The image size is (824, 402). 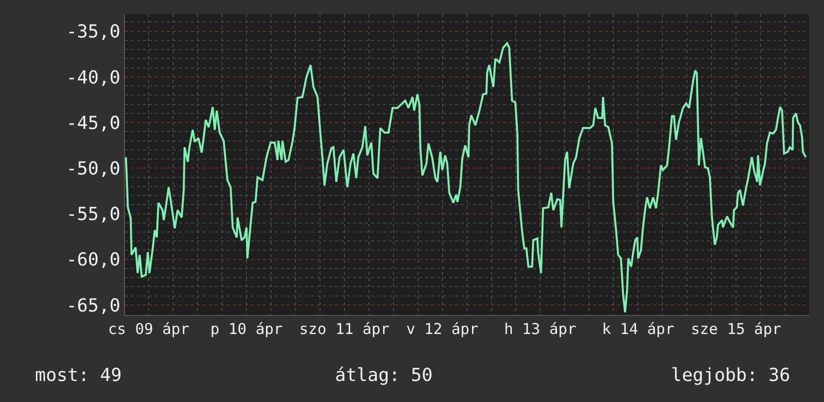 What do you see at coordinates (149, 329) in the screenshot?
I see `x-tick-label: cs 09 ápr` at bounding box center [149, 329].